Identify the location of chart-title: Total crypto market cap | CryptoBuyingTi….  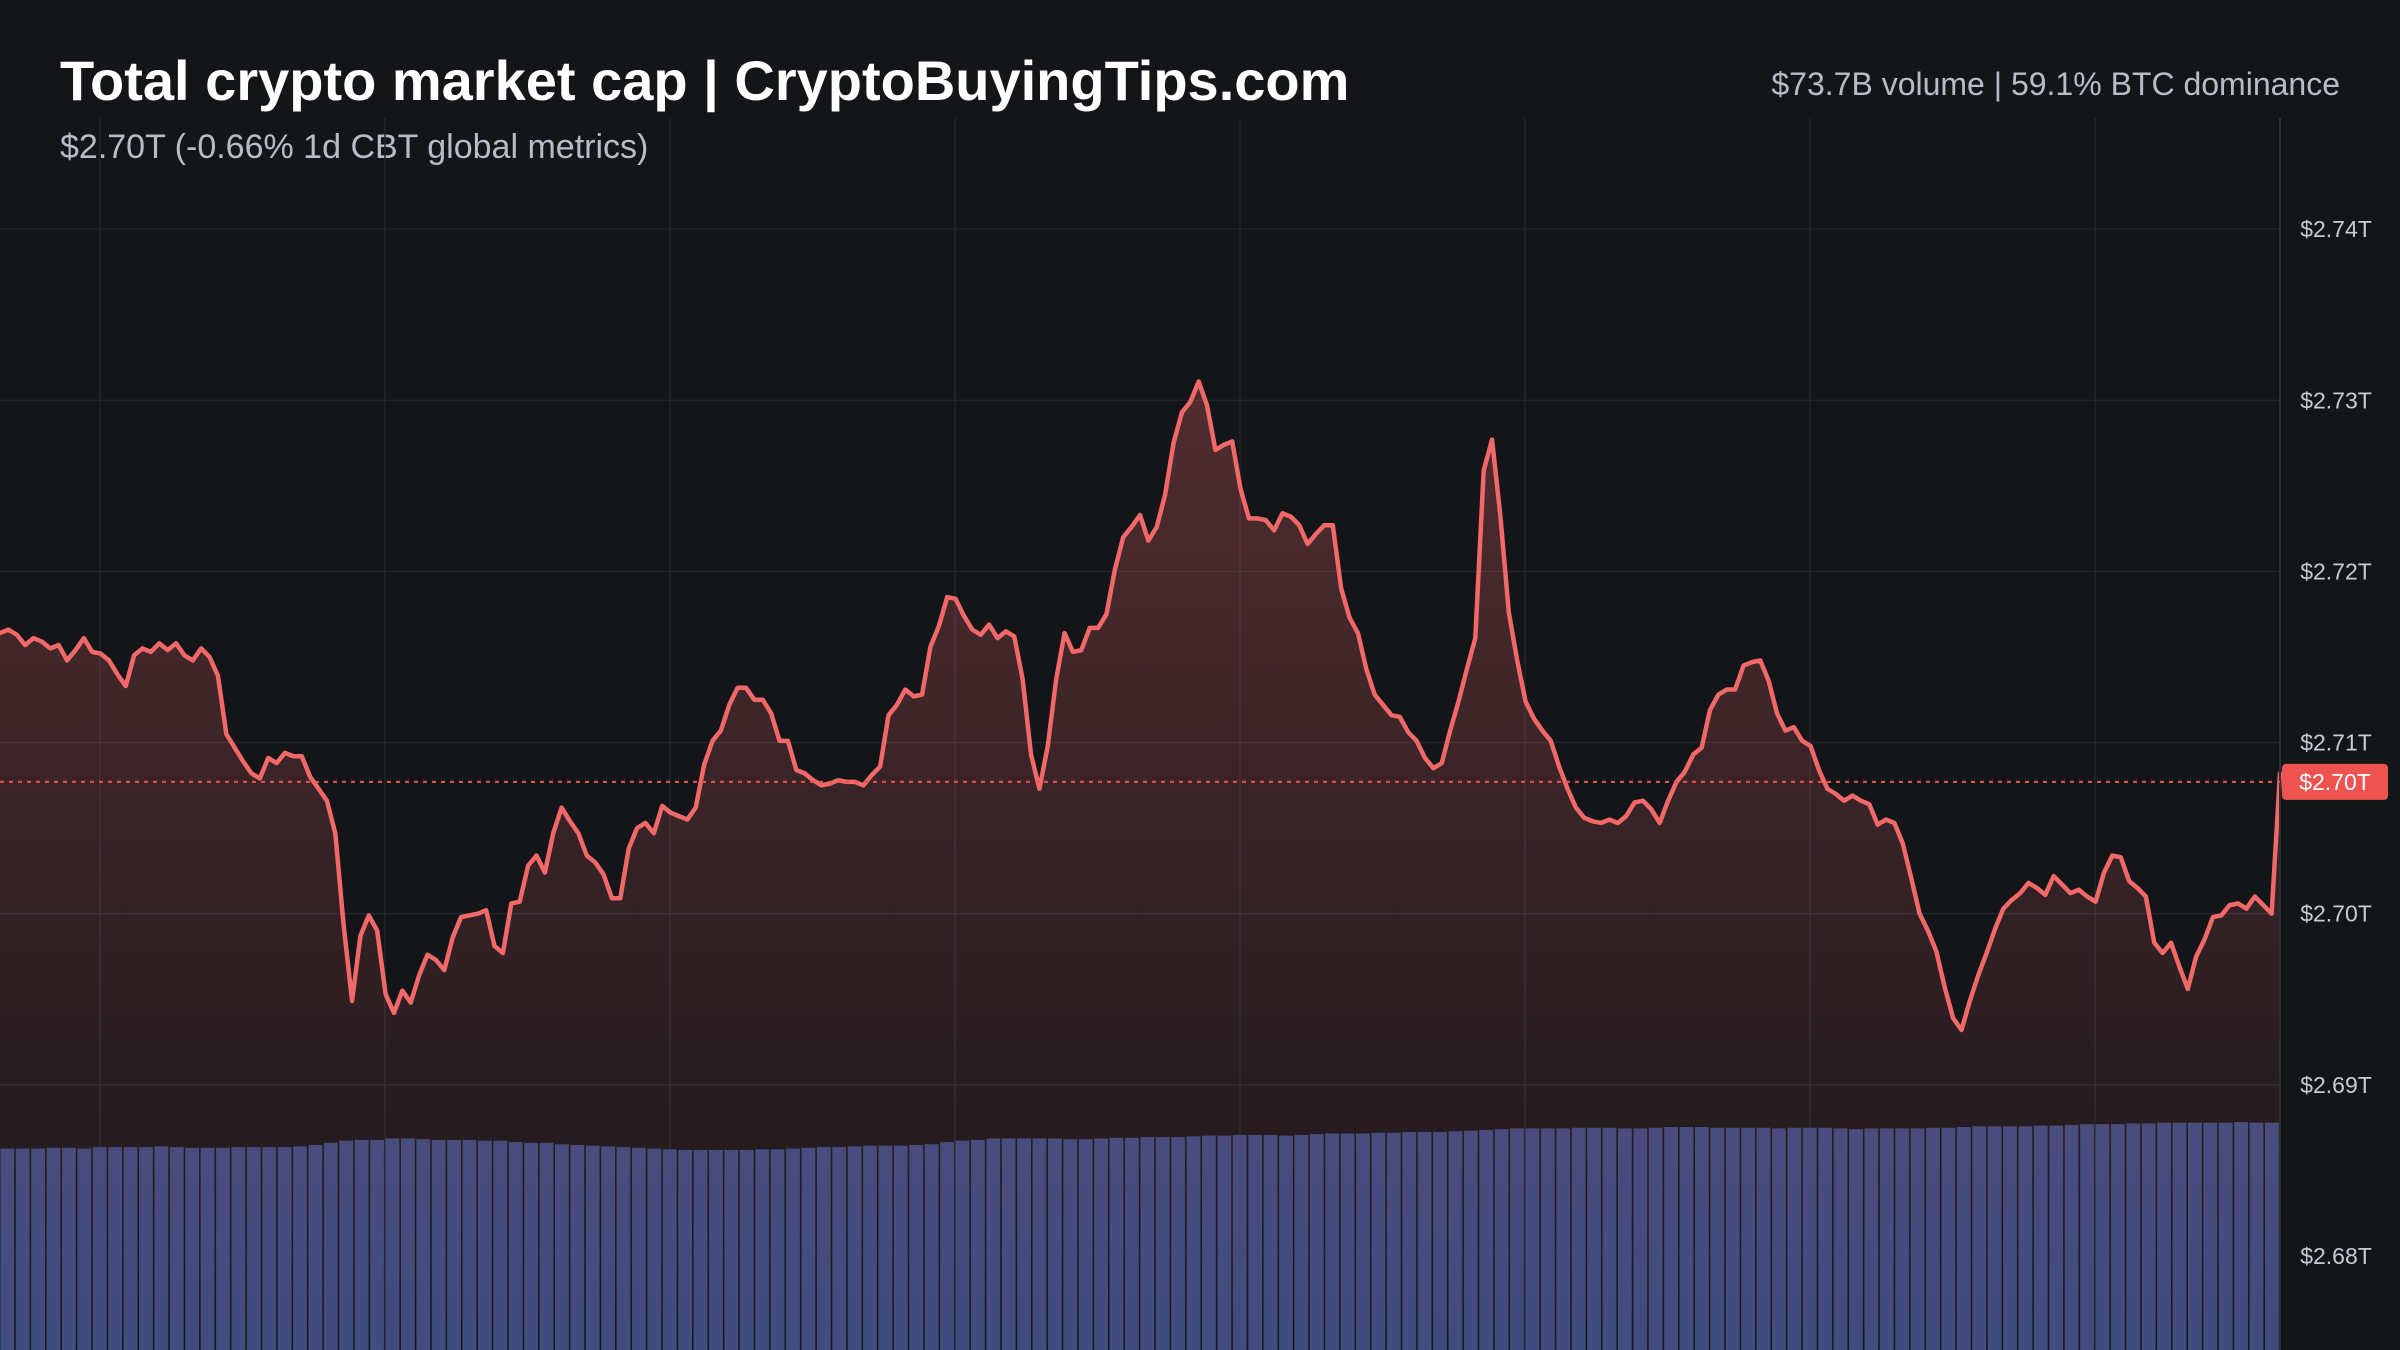
(705, 80).